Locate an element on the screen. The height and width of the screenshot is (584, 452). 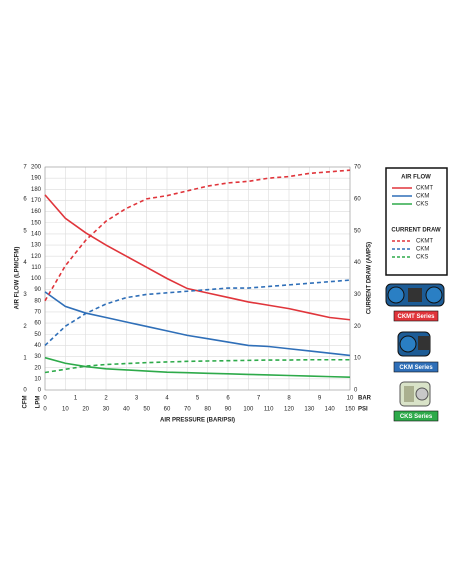
y2-tick-label: 50 is located at coordinates (357, 231).